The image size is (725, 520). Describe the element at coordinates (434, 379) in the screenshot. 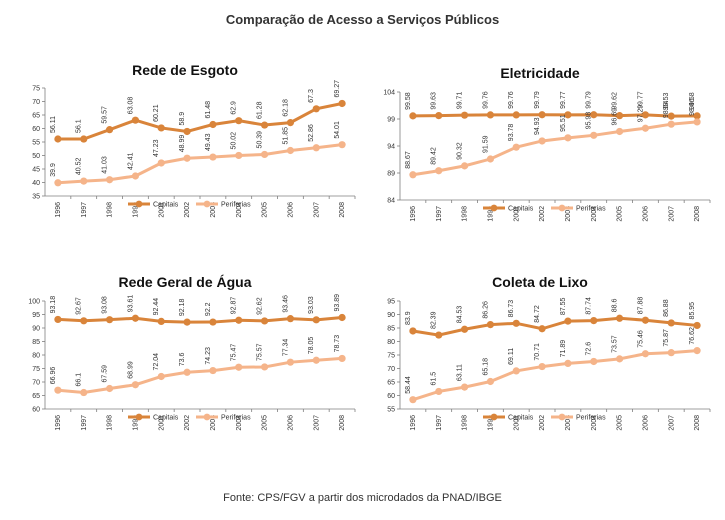

I see `data-label: 61.5` at that location.